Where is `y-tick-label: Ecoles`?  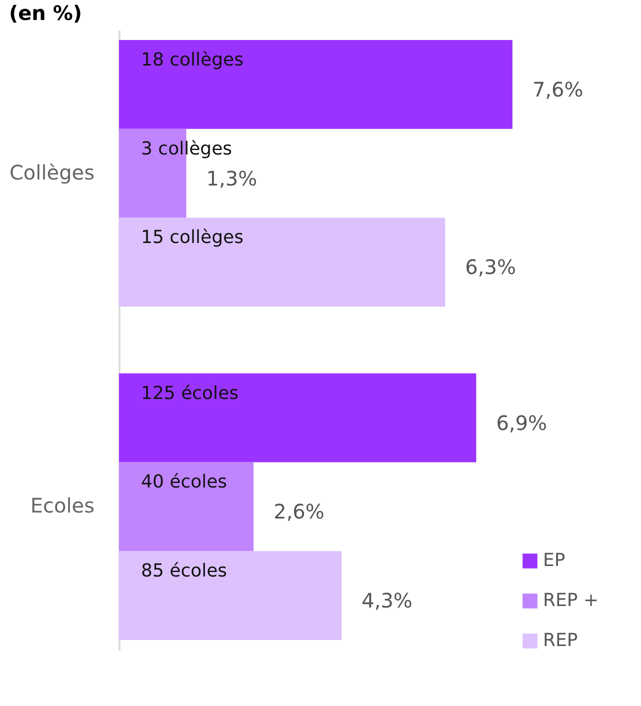
y-tick-label: Ecoles is located at coordinates (62, 506).